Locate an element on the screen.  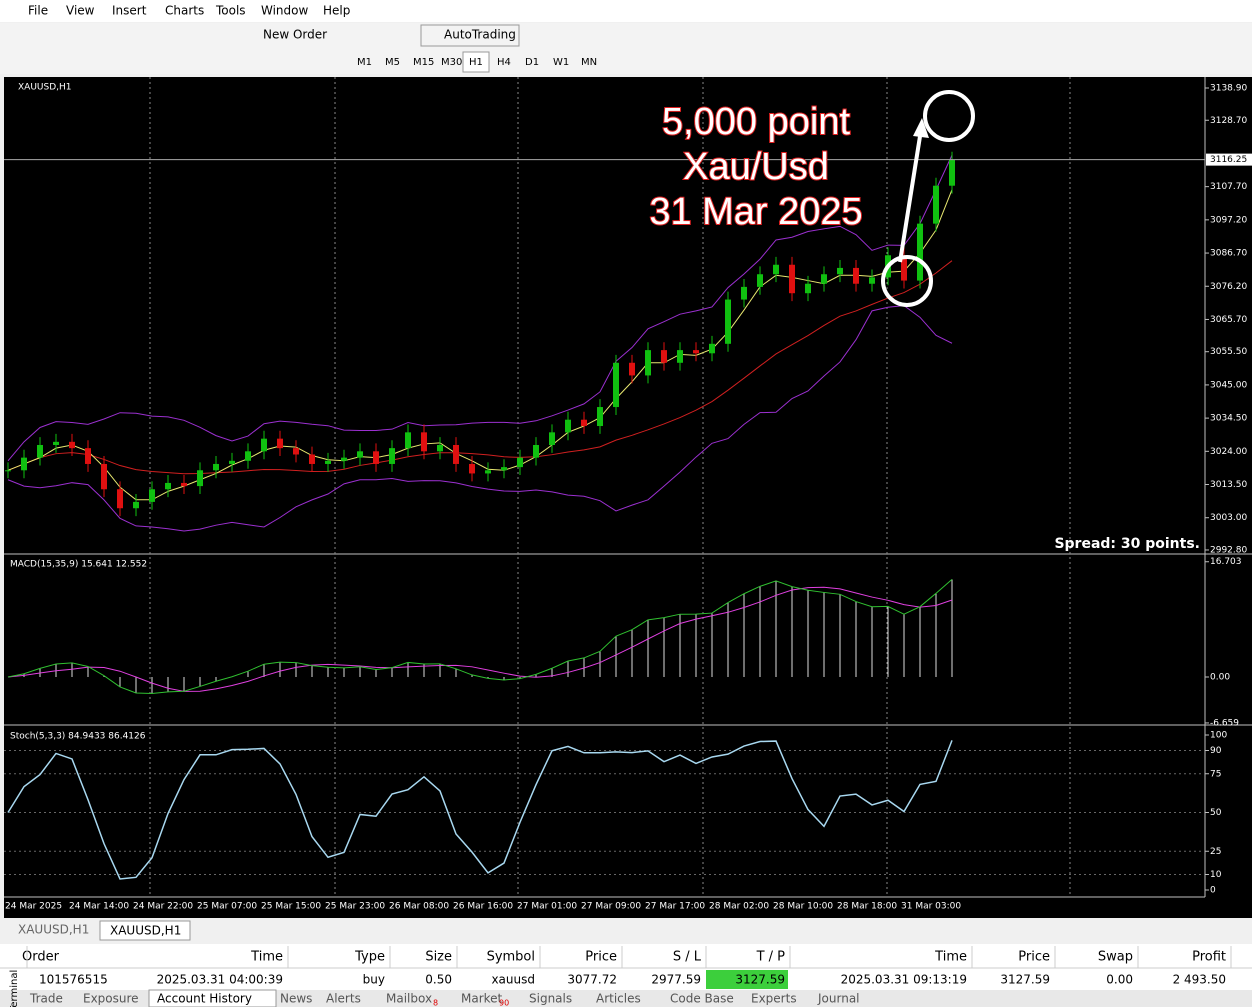
time-label: 28 Mar 18:00 is located at coordinates (867, 907).